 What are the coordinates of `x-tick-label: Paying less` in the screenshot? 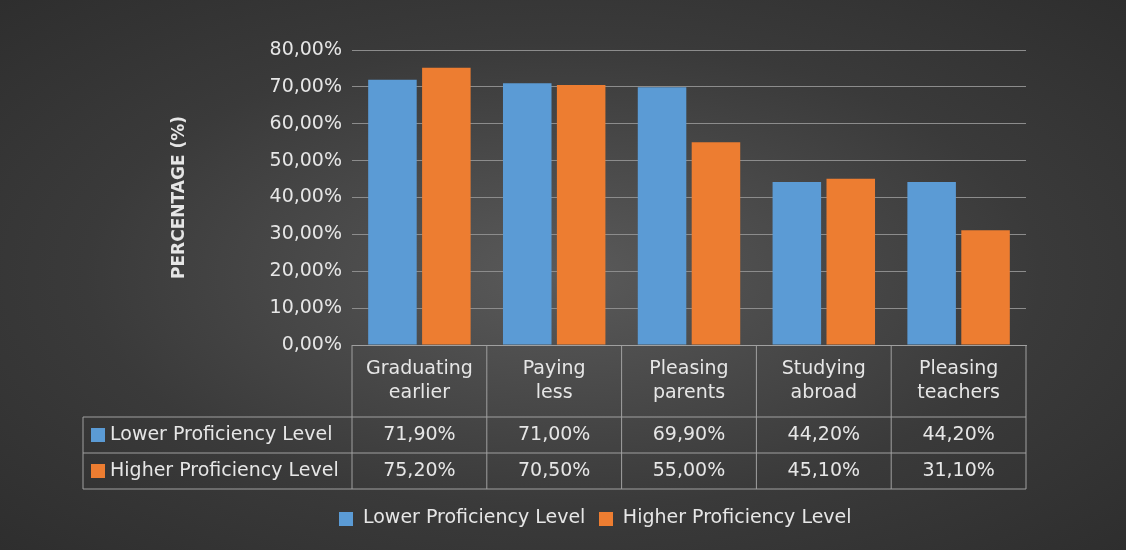 It's located at (554, 378).